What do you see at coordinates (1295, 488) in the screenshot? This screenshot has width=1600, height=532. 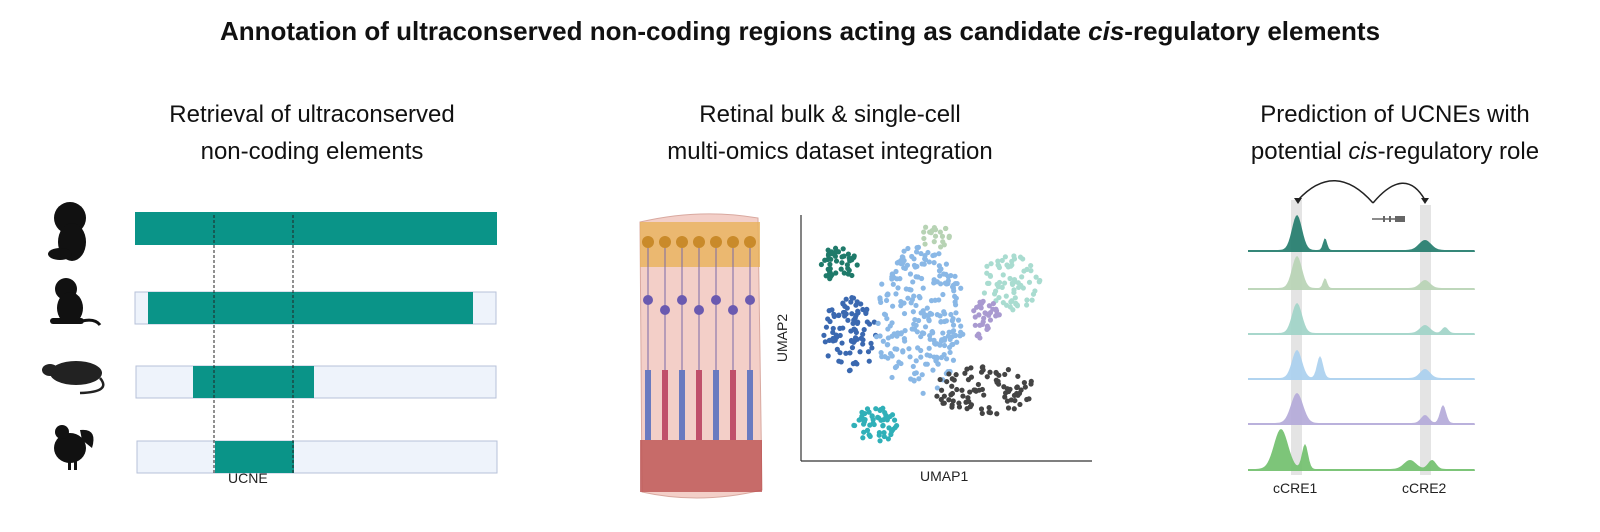 I see `ccre1-label: cCRE1` at bounding box center [1295, 488].